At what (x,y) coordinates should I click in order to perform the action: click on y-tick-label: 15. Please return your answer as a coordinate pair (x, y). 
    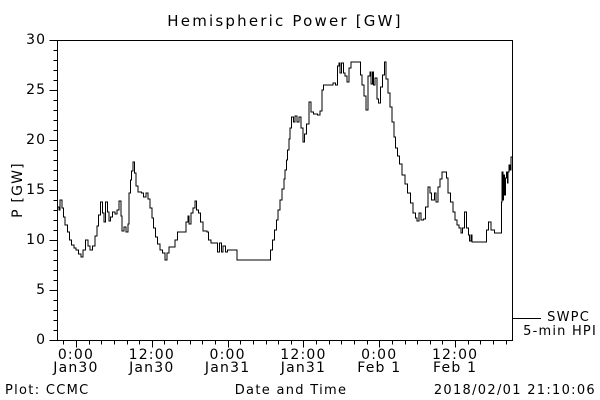
    Looking at the image, I should click on (36, 190).